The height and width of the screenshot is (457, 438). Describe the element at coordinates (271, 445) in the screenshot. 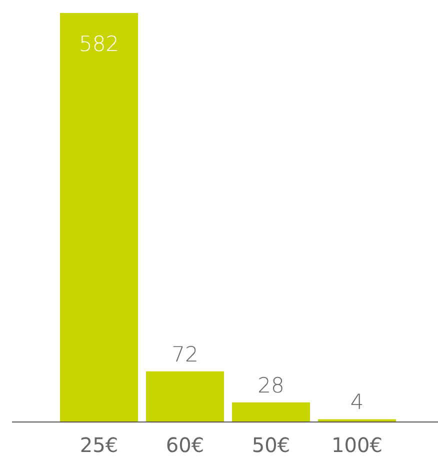

I see `x-tick-label: 50€` at that location.